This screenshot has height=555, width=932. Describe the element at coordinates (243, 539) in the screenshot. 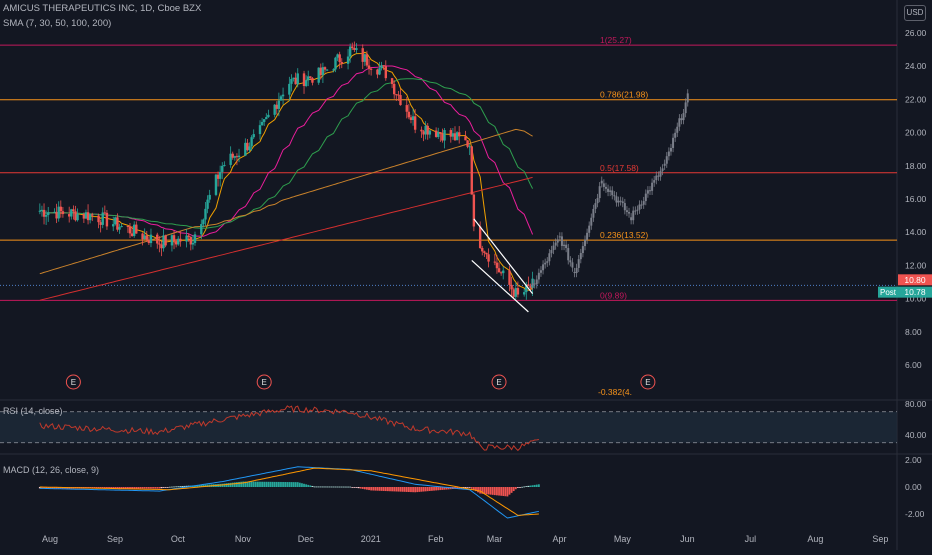

I see `time-tick-label: Nov` at that location.